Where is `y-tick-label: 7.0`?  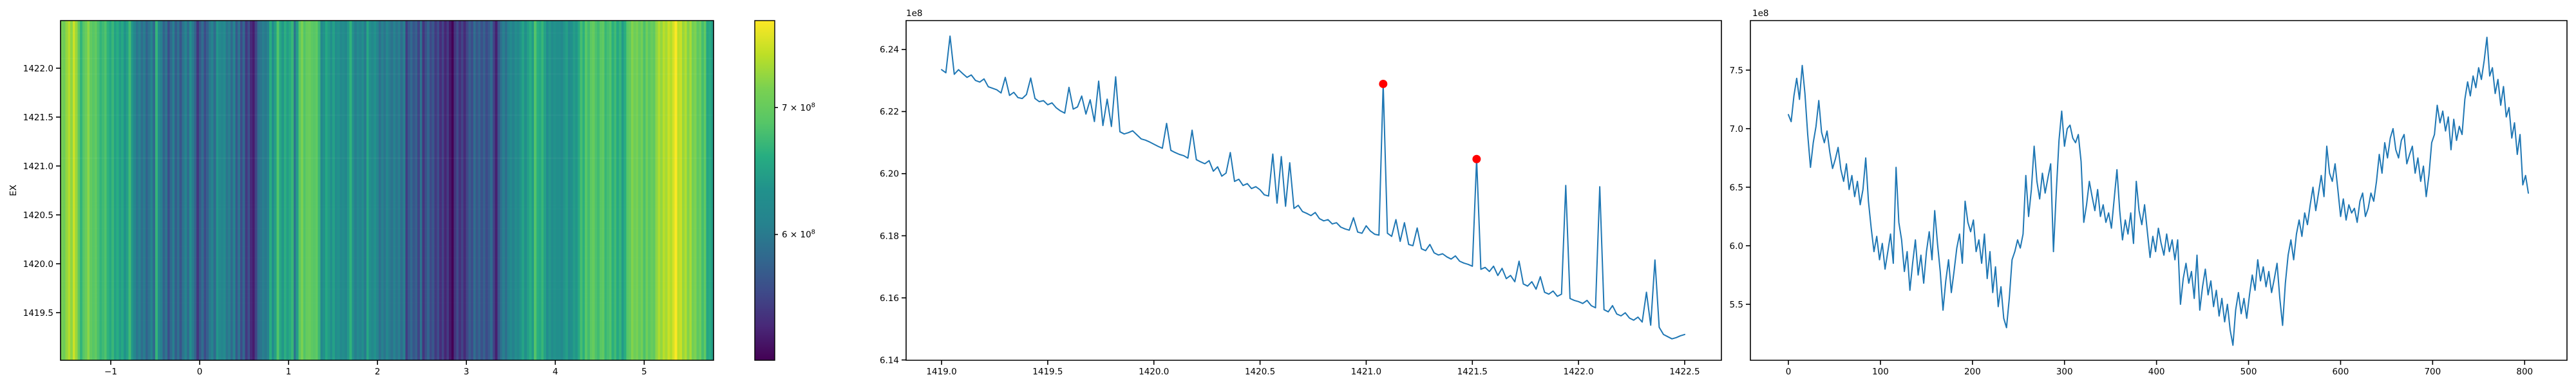
y-tick-label: 7.0 is located at coordinates (1737, 129).